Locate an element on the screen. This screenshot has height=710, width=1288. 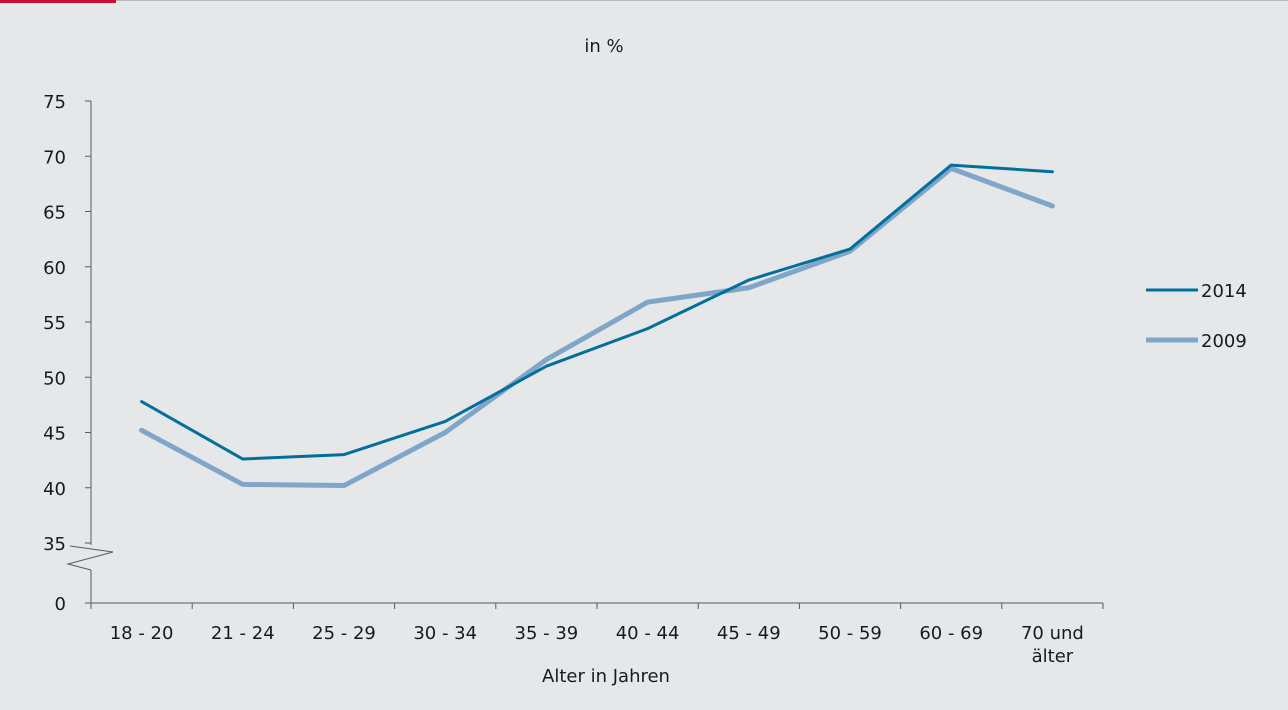
top-accent-bar is located at coordinates (58, 1).